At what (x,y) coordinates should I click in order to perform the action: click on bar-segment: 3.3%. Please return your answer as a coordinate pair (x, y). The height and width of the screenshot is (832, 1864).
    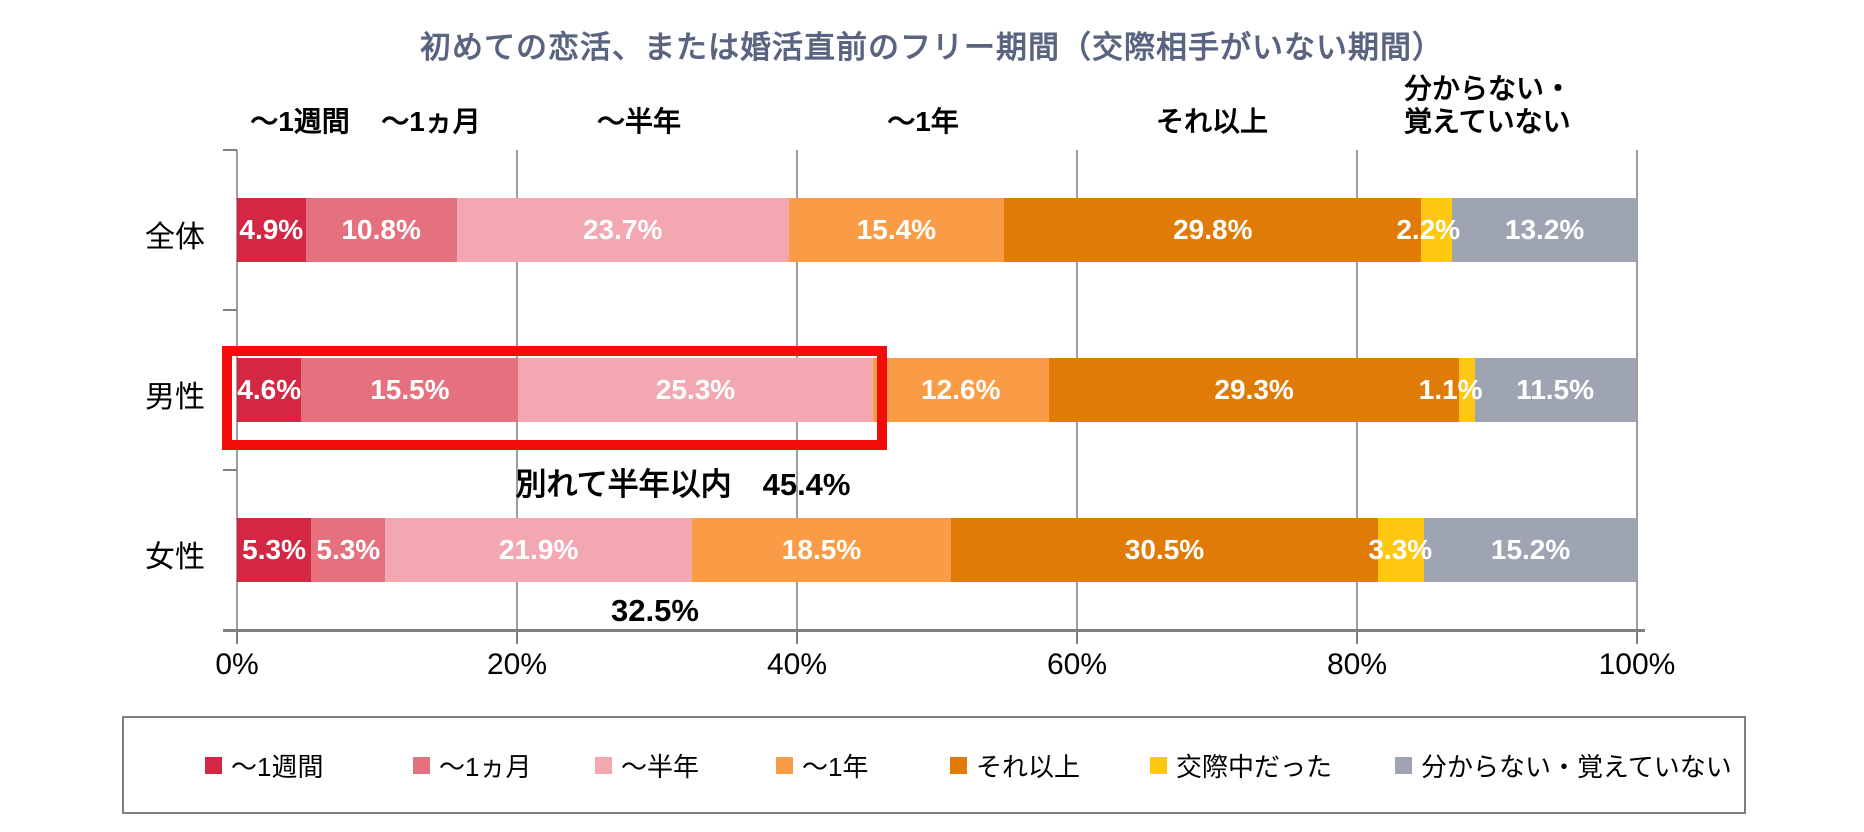
    Looking at the image, I should click on (1400, 550).